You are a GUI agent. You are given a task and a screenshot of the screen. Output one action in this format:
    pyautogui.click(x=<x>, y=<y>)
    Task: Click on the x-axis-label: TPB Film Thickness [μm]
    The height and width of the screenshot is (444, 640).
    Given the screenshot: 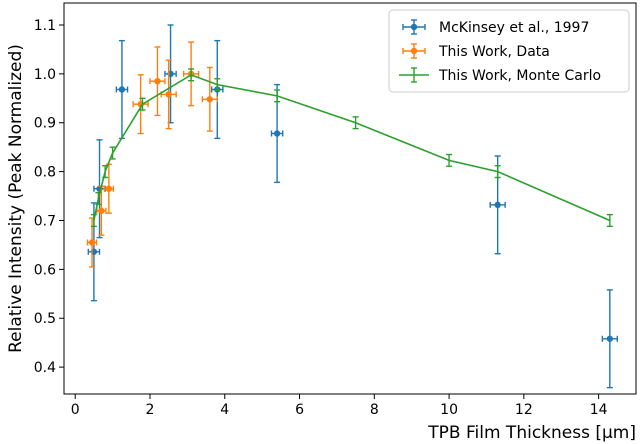 What is the action you would take?
    pyautogui.click(x=531, y=433)
    